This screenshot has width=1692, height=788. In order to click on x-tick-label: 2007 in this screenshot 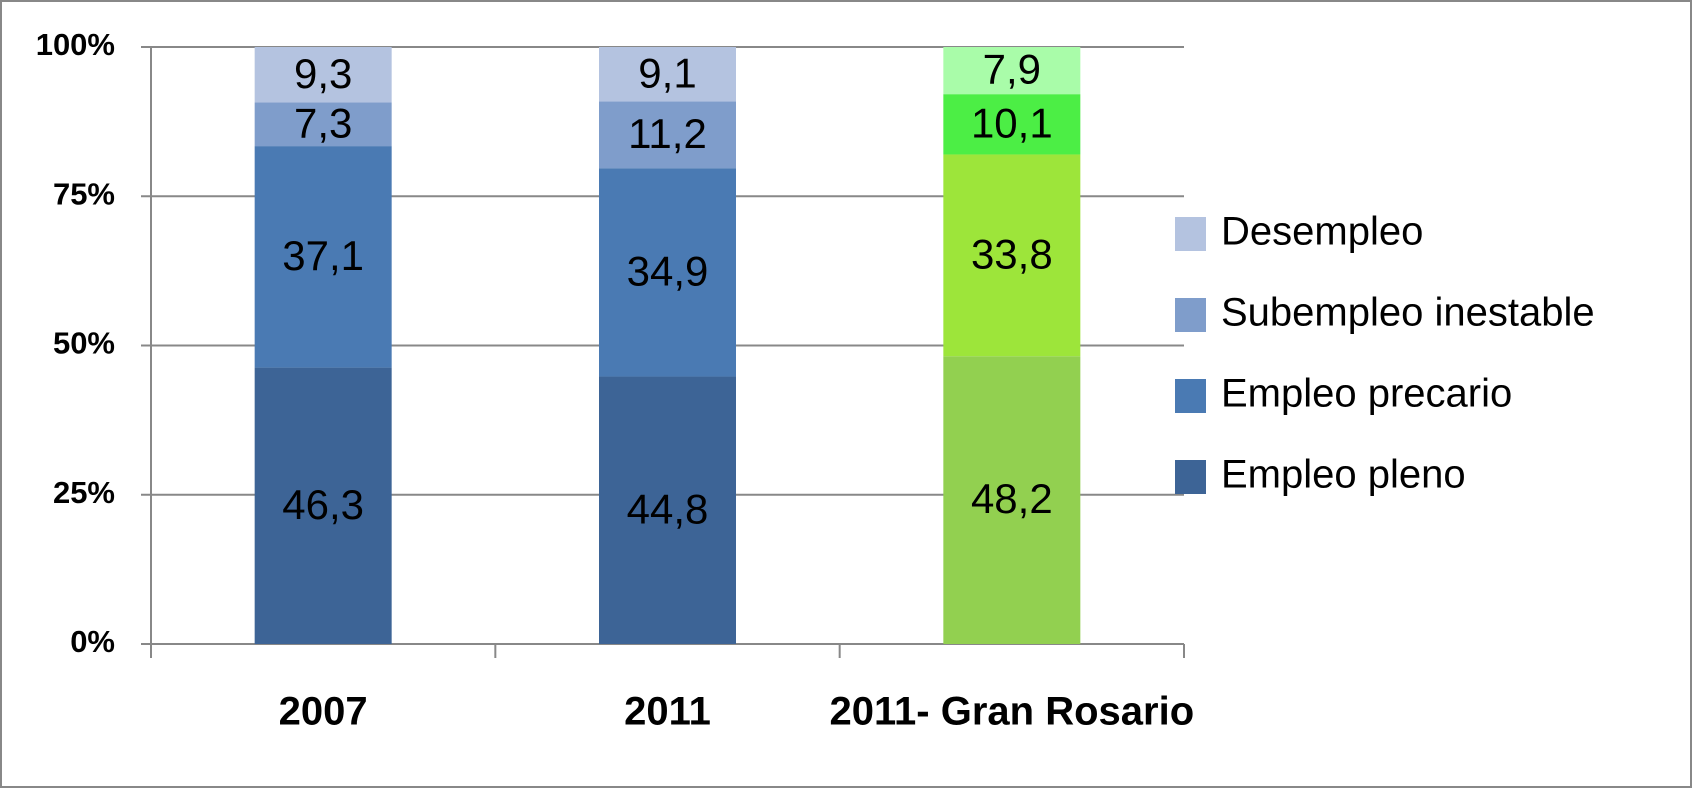, I will do `click(323, 712)`.